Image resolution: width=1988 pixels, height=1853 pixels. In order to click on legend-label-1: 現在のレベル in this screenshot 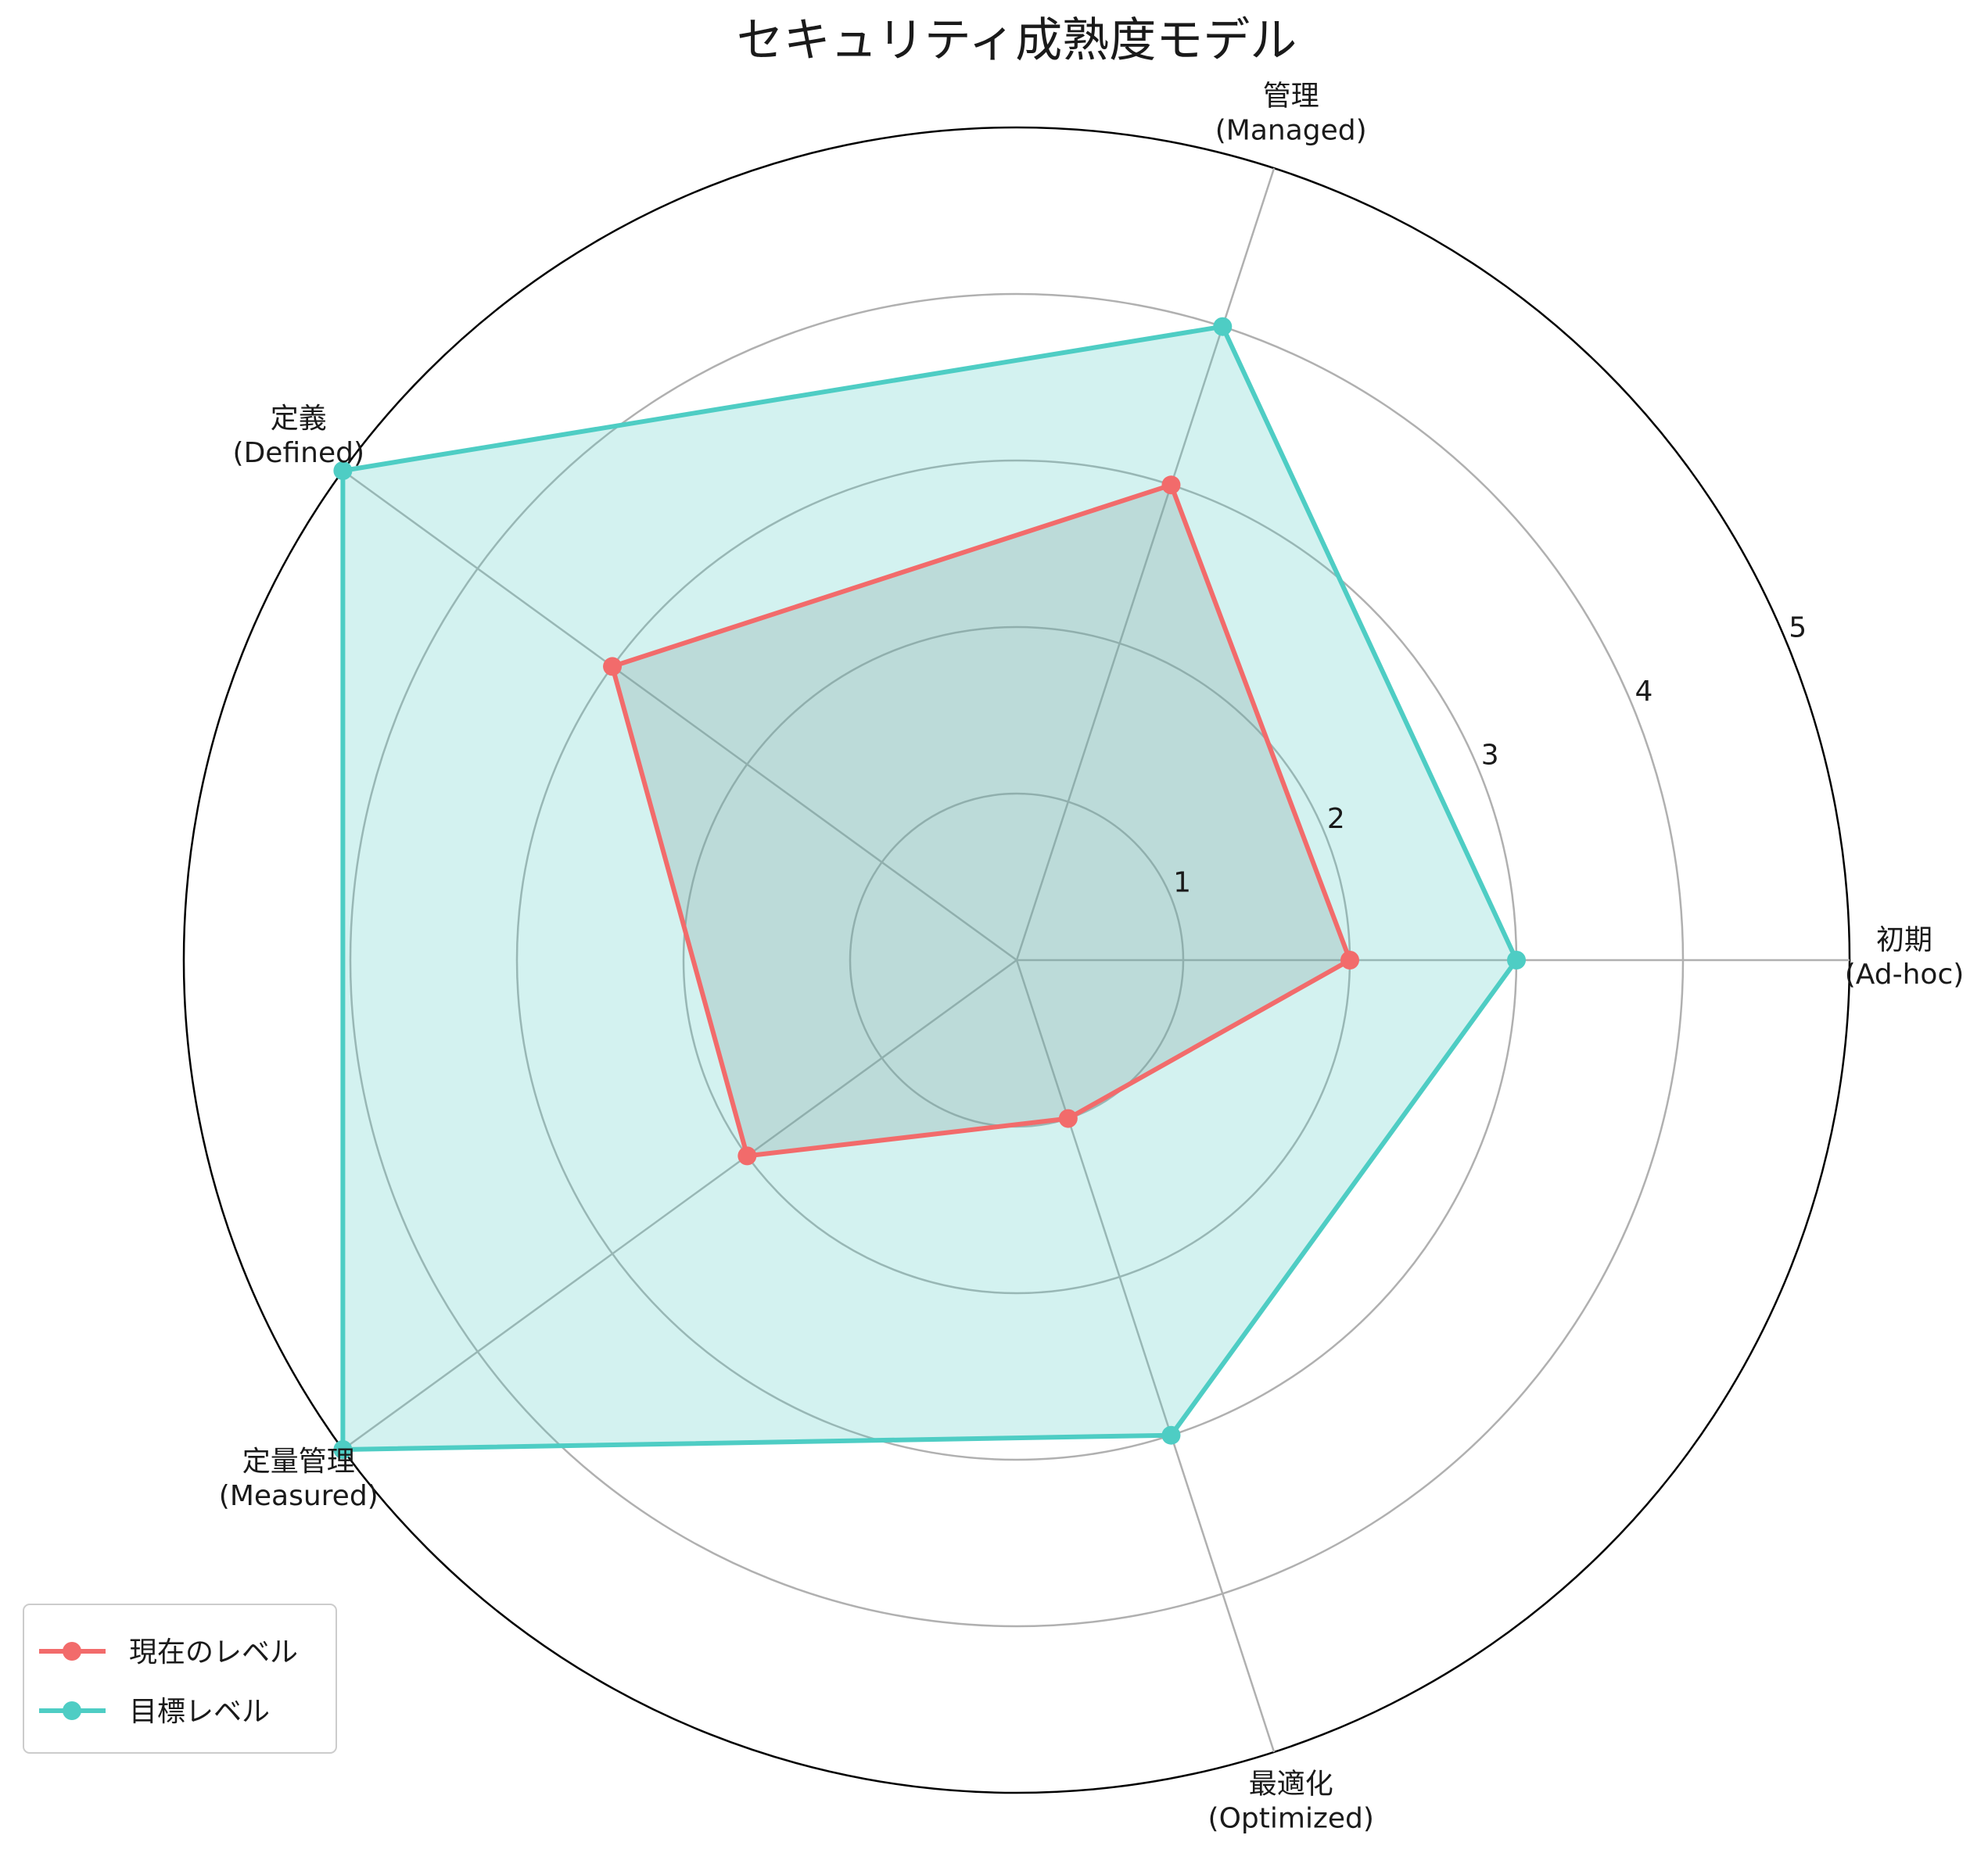, I will do `click(214, 1652)`.